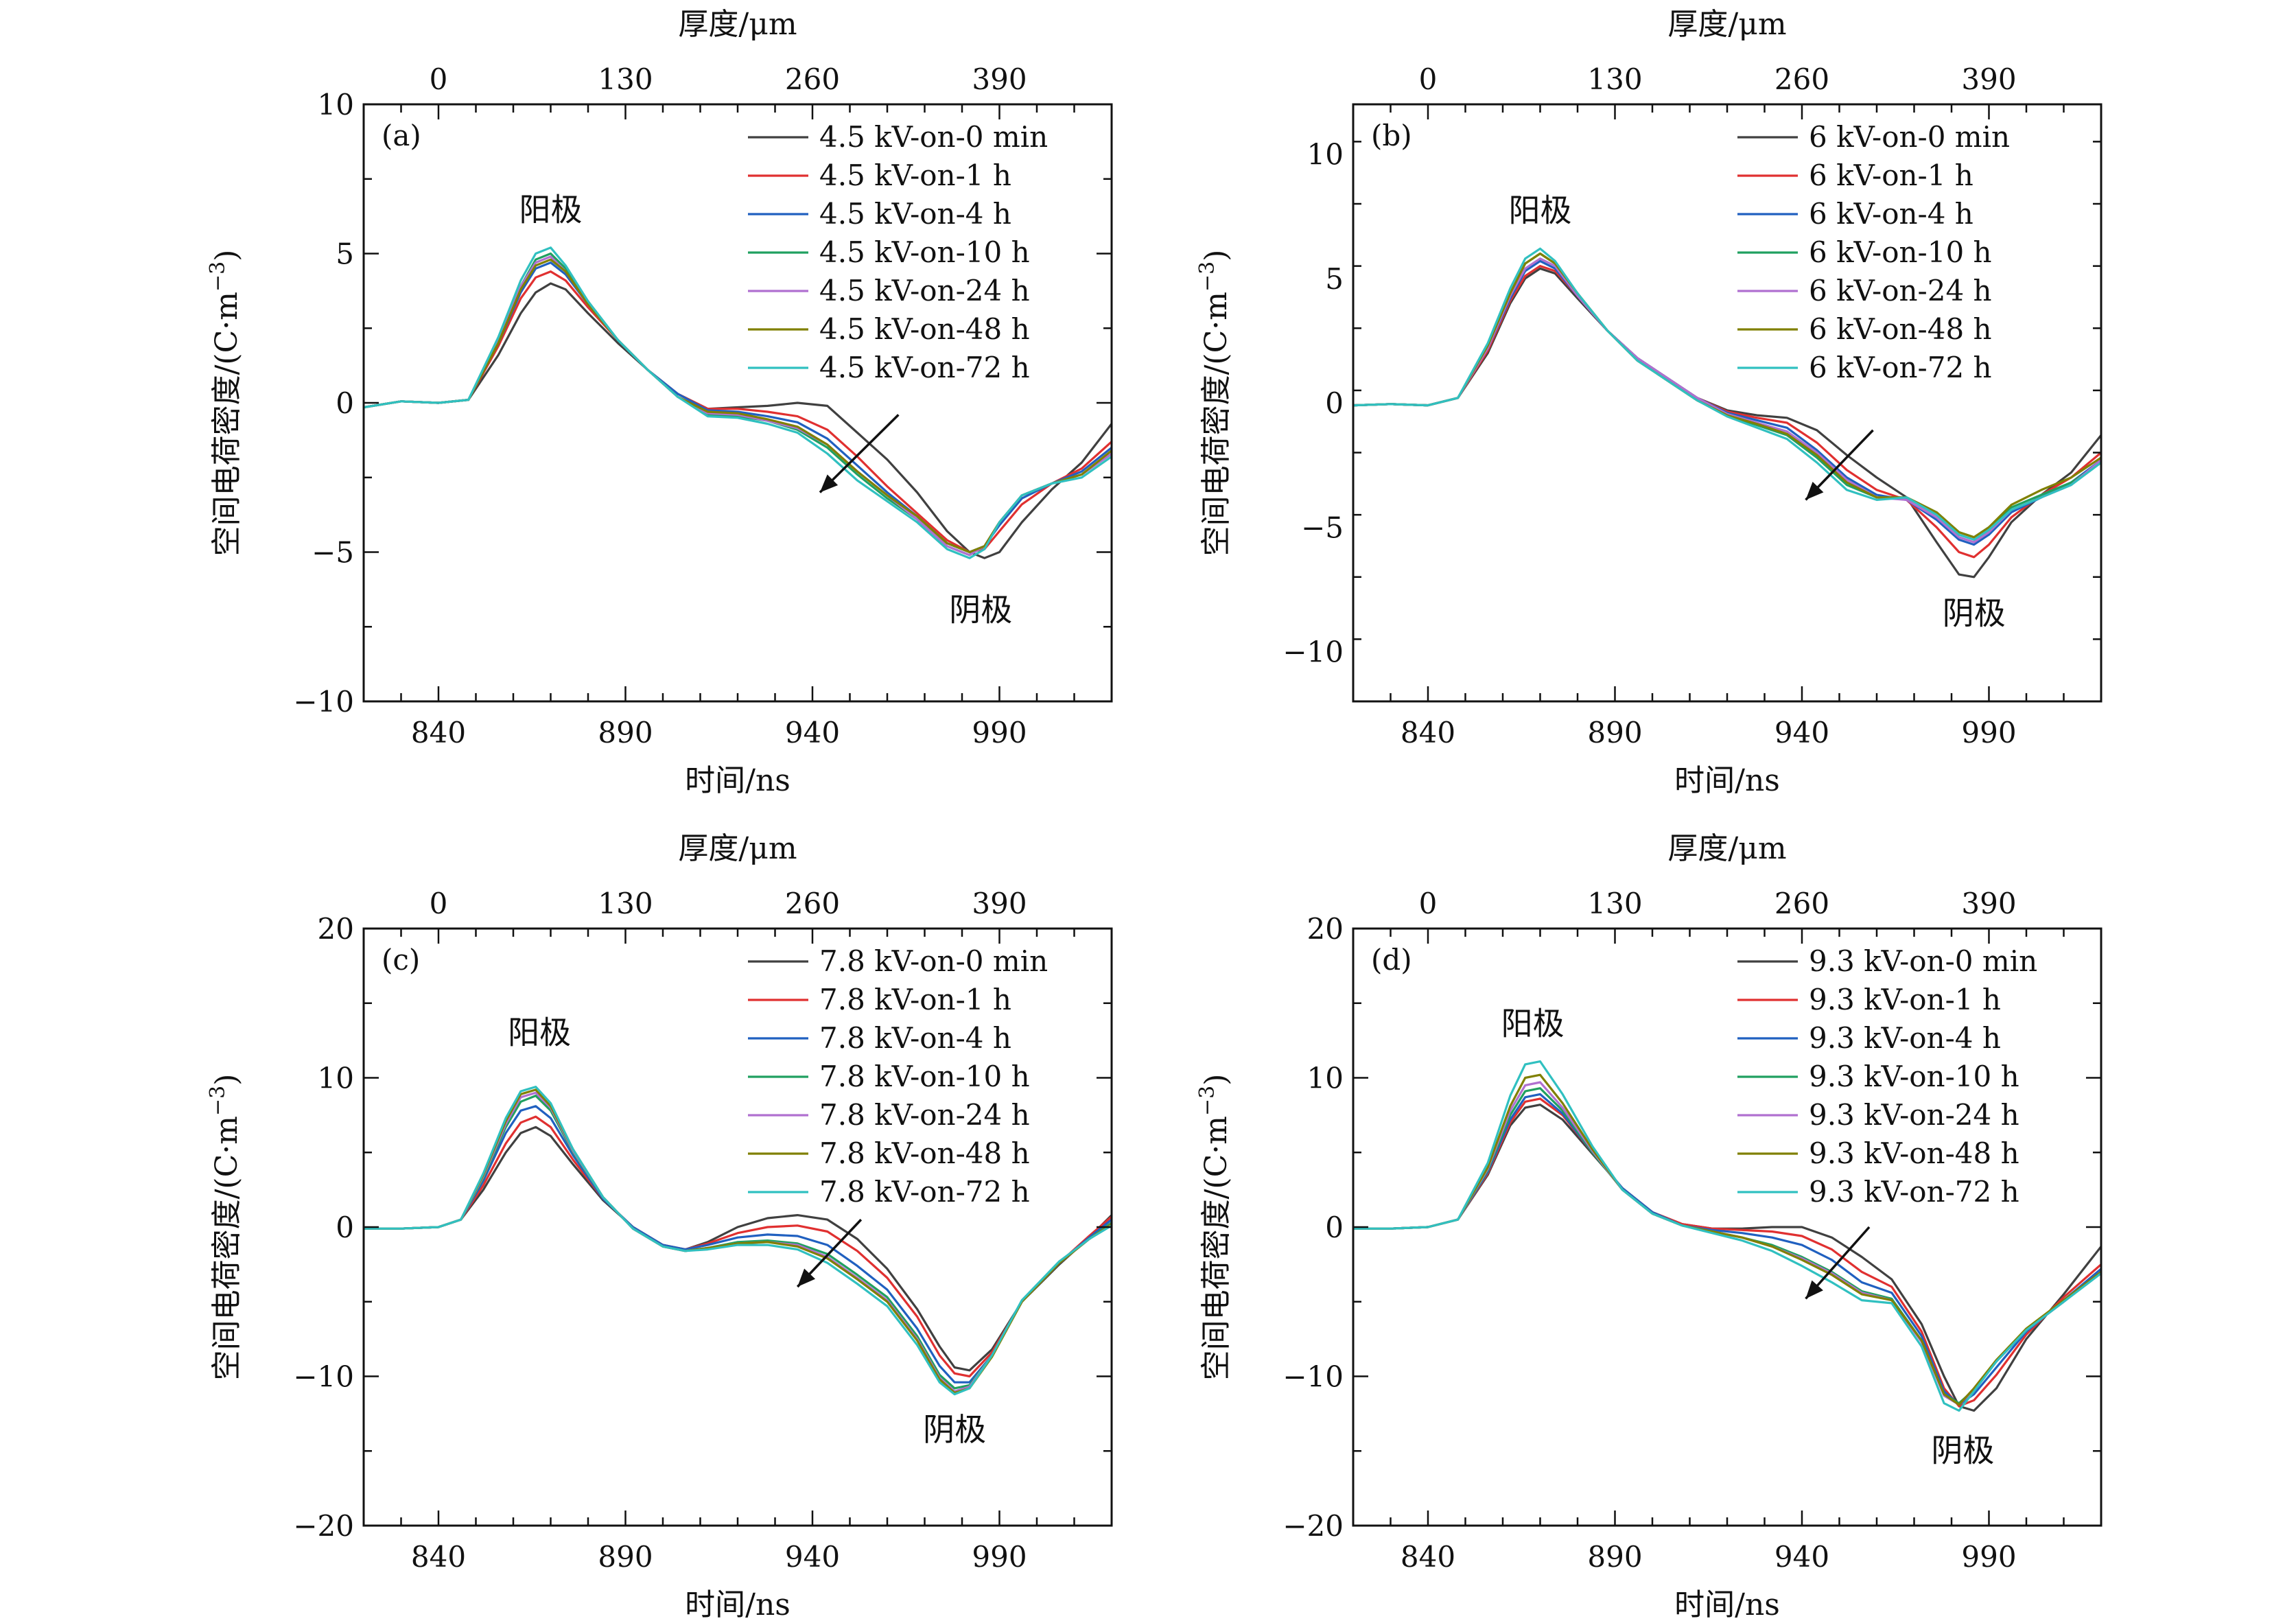 This screenshot has height=1621, width=2296. I want to click on anode-annotation: 阳极, so click(539, 1032).